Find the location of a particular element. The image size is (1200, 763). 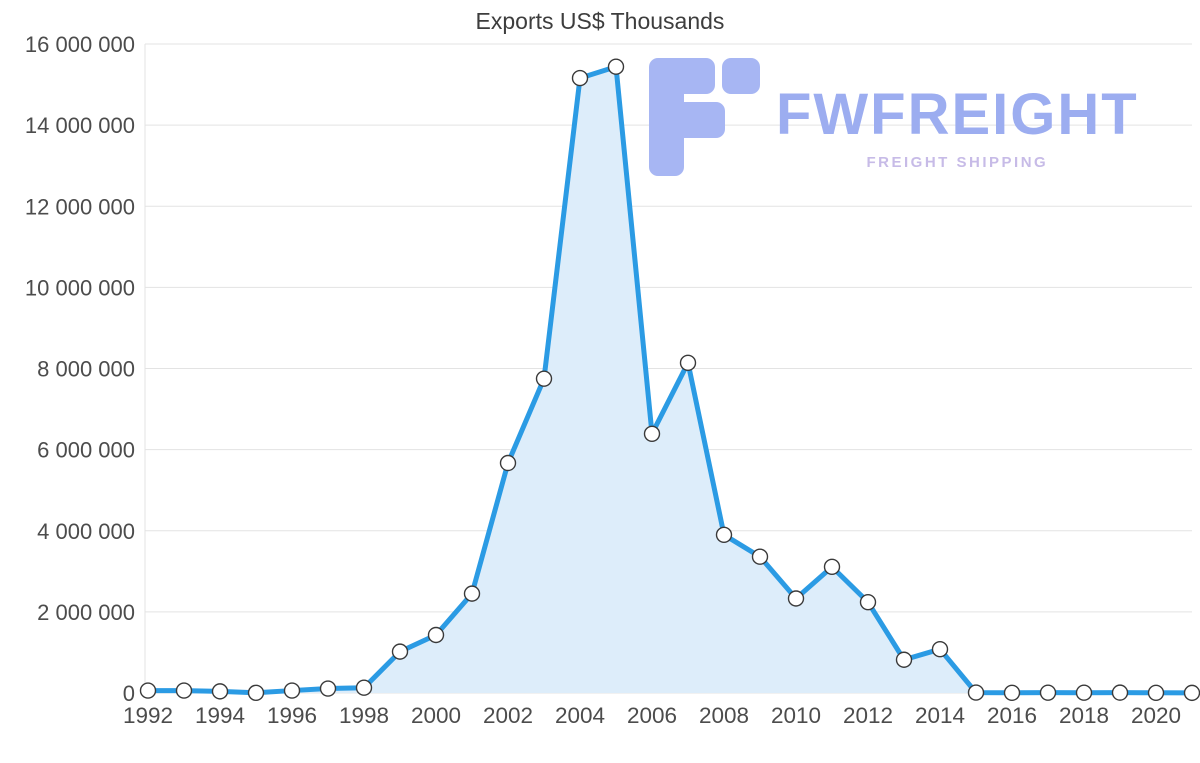

y-axis-label: 8 000 000 is located at coordinates (86, 369).